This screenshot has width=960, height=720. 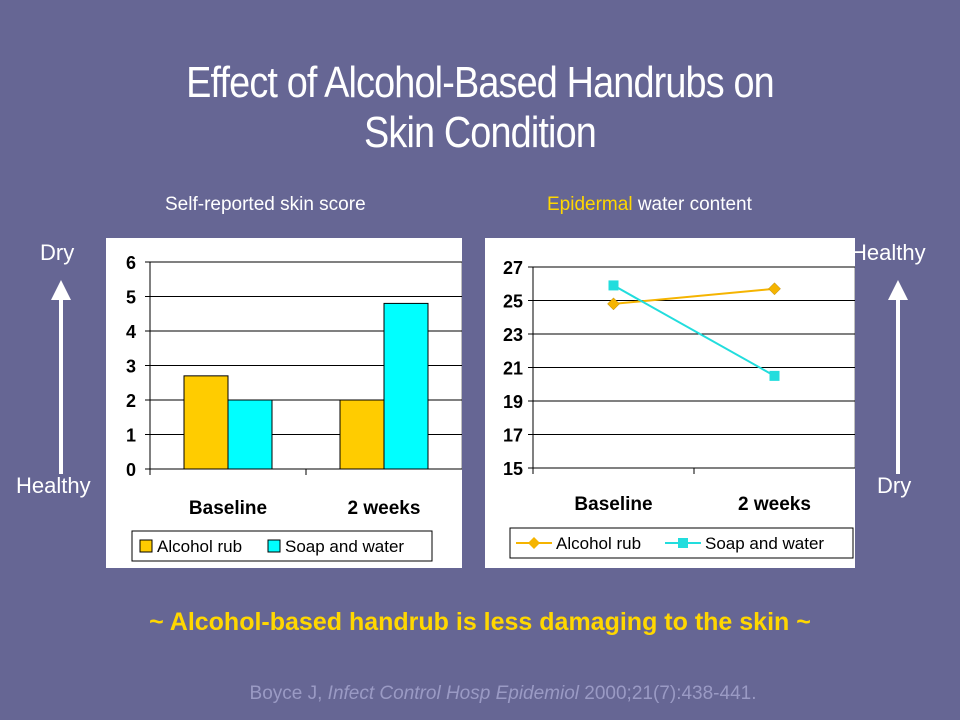 What do you see at coordinates (764, 543) in the screenshot?
I see `line-legend-label: Soap and water` at bounding box center [764, 543].